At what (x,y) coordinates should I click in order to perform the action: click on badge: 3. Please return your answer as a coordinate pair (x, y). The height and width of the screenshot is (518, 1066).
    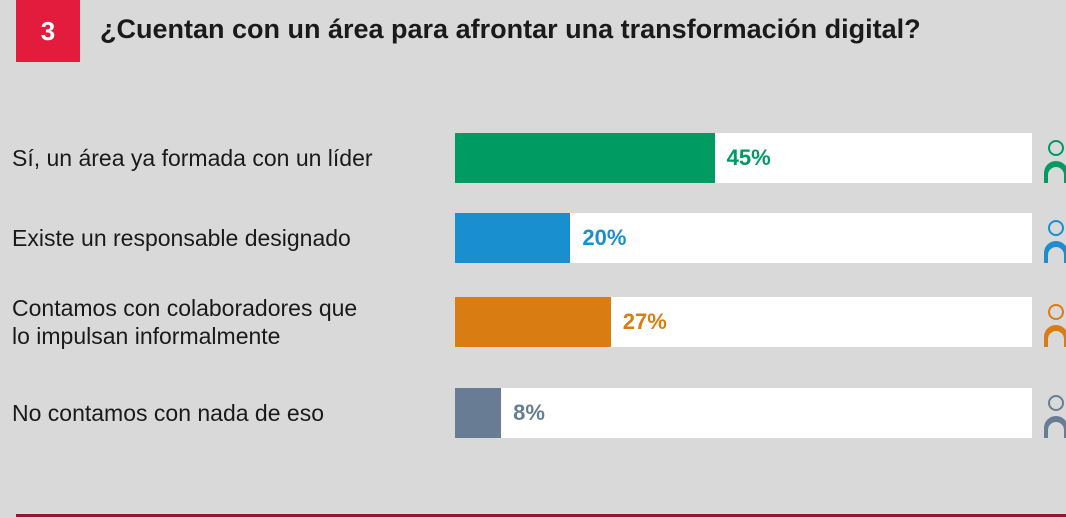
    Looking at the image, I should click on (48, 31).